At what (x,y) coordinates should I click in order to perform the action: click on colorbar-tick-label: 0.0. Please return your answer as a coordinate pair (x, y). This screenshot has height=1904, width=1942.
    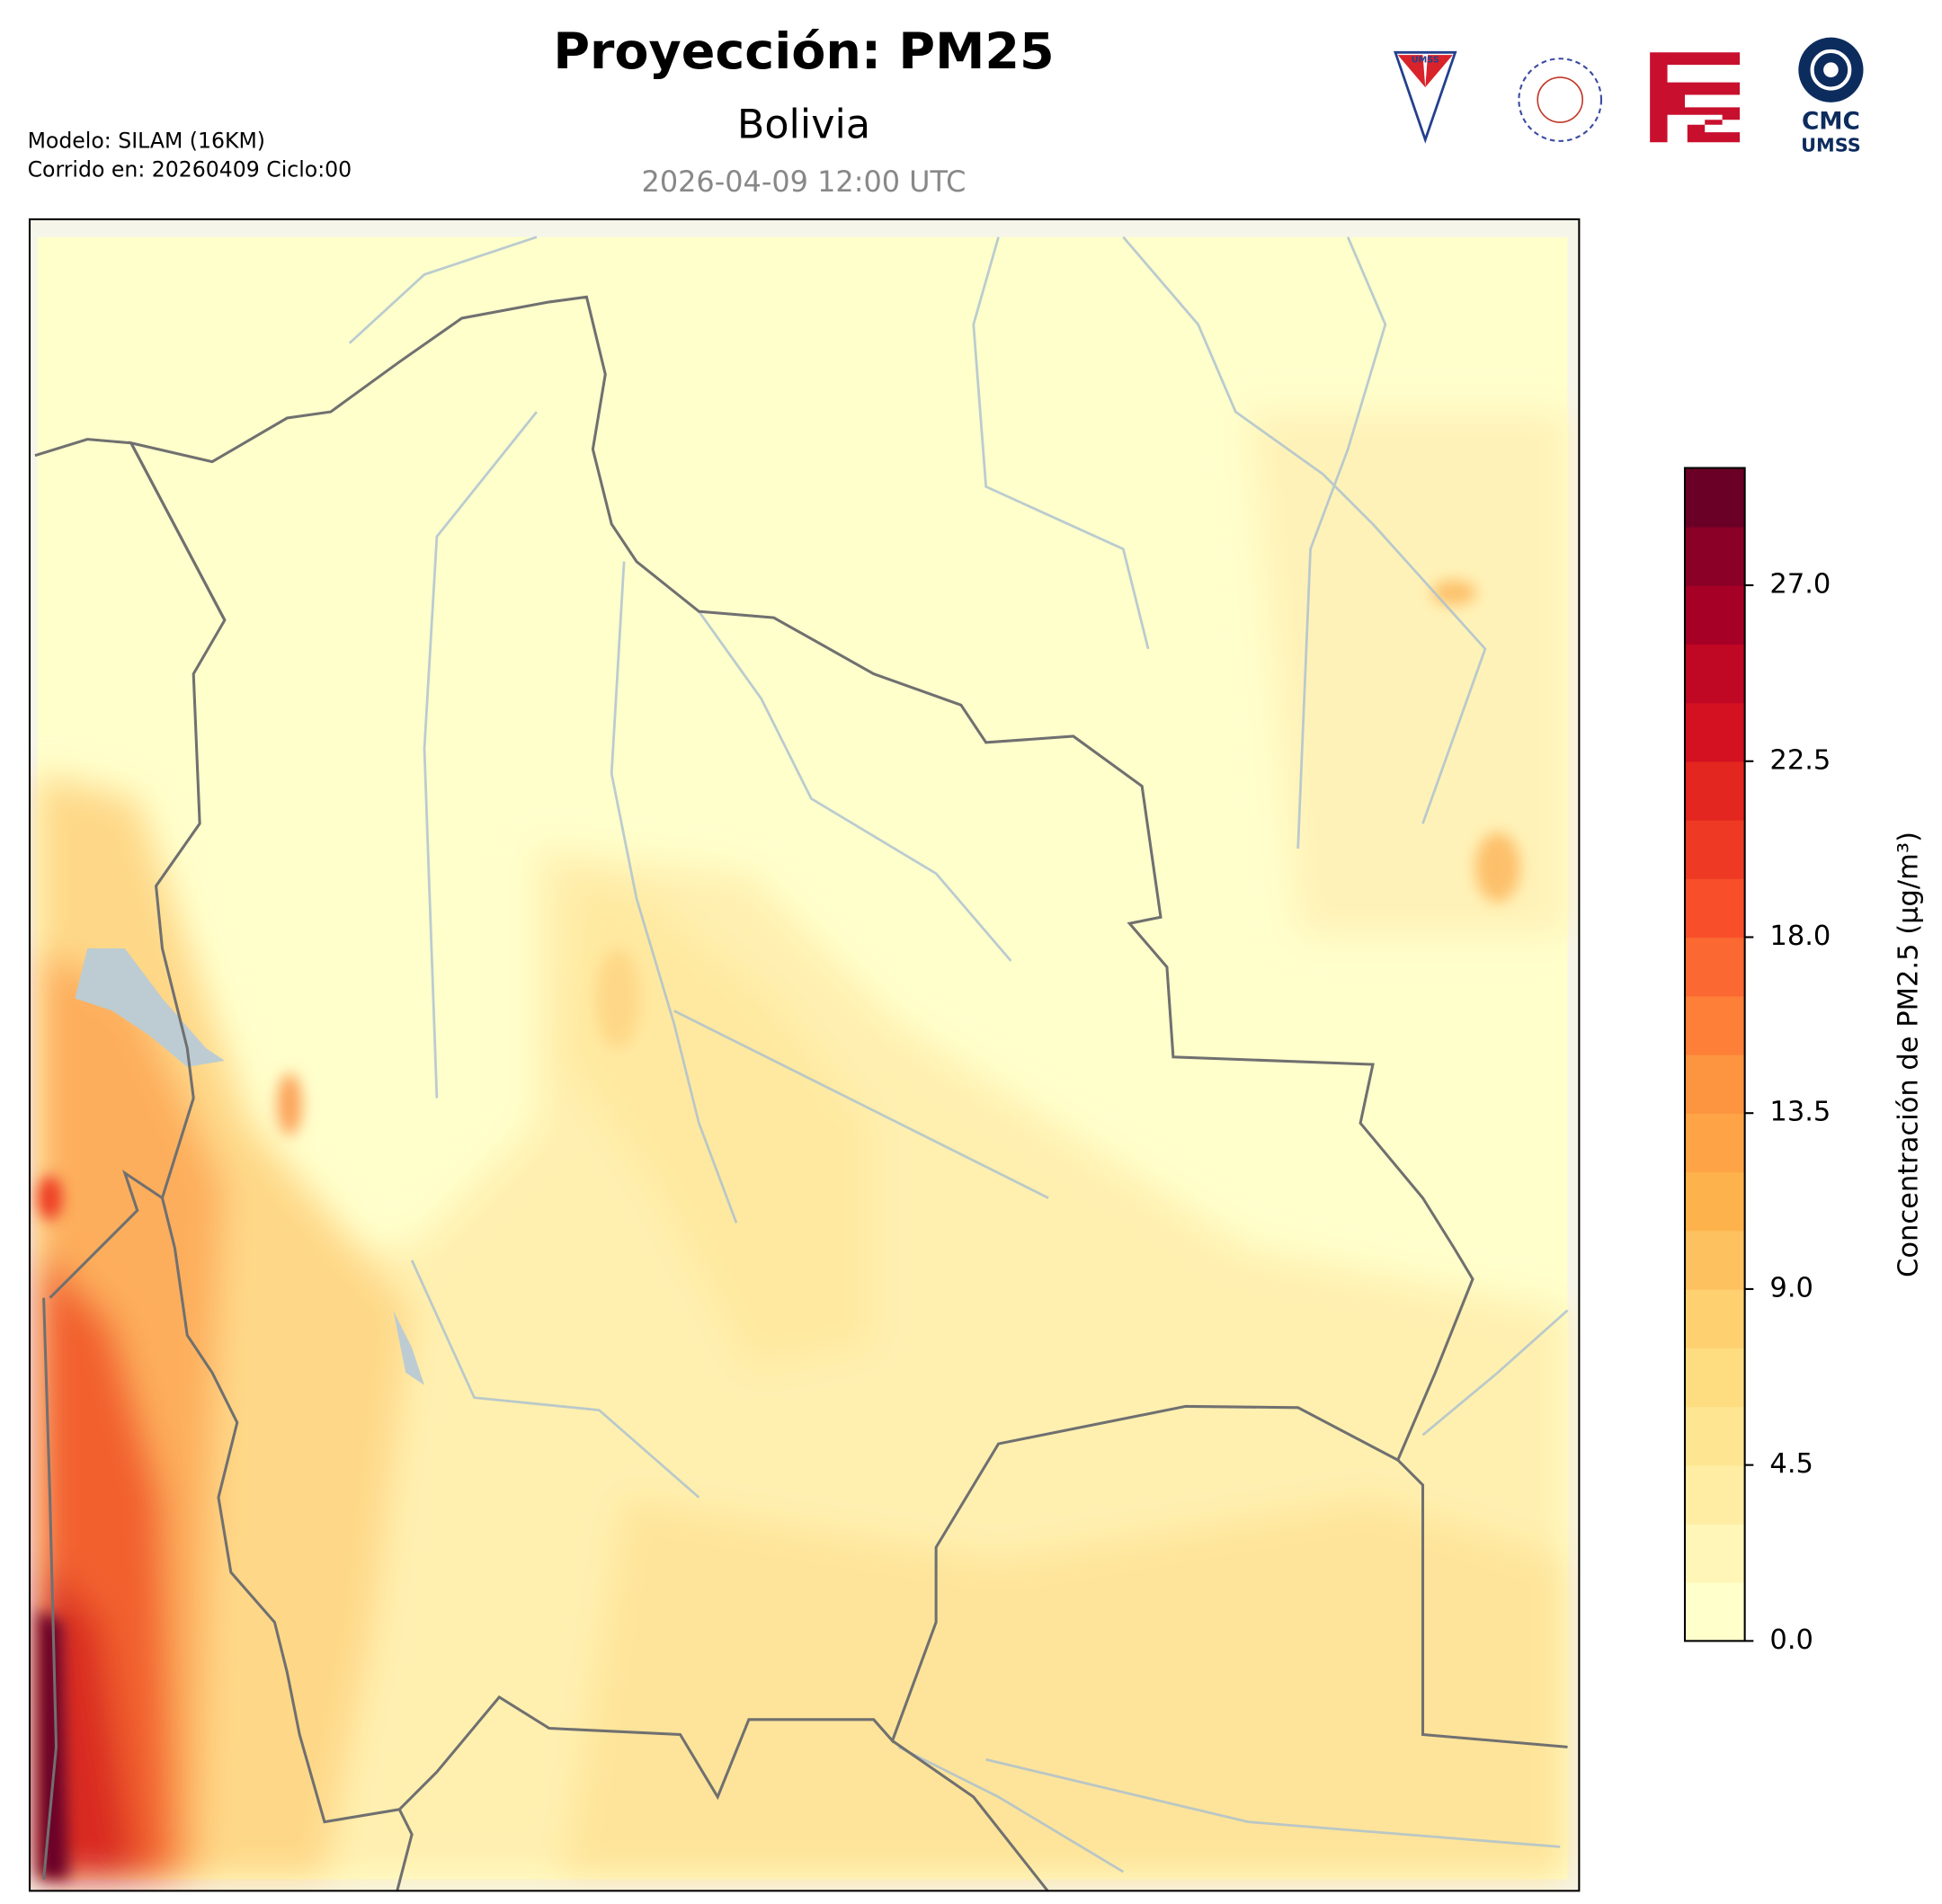
    Looking at the image, I should click on (1791, 1640).